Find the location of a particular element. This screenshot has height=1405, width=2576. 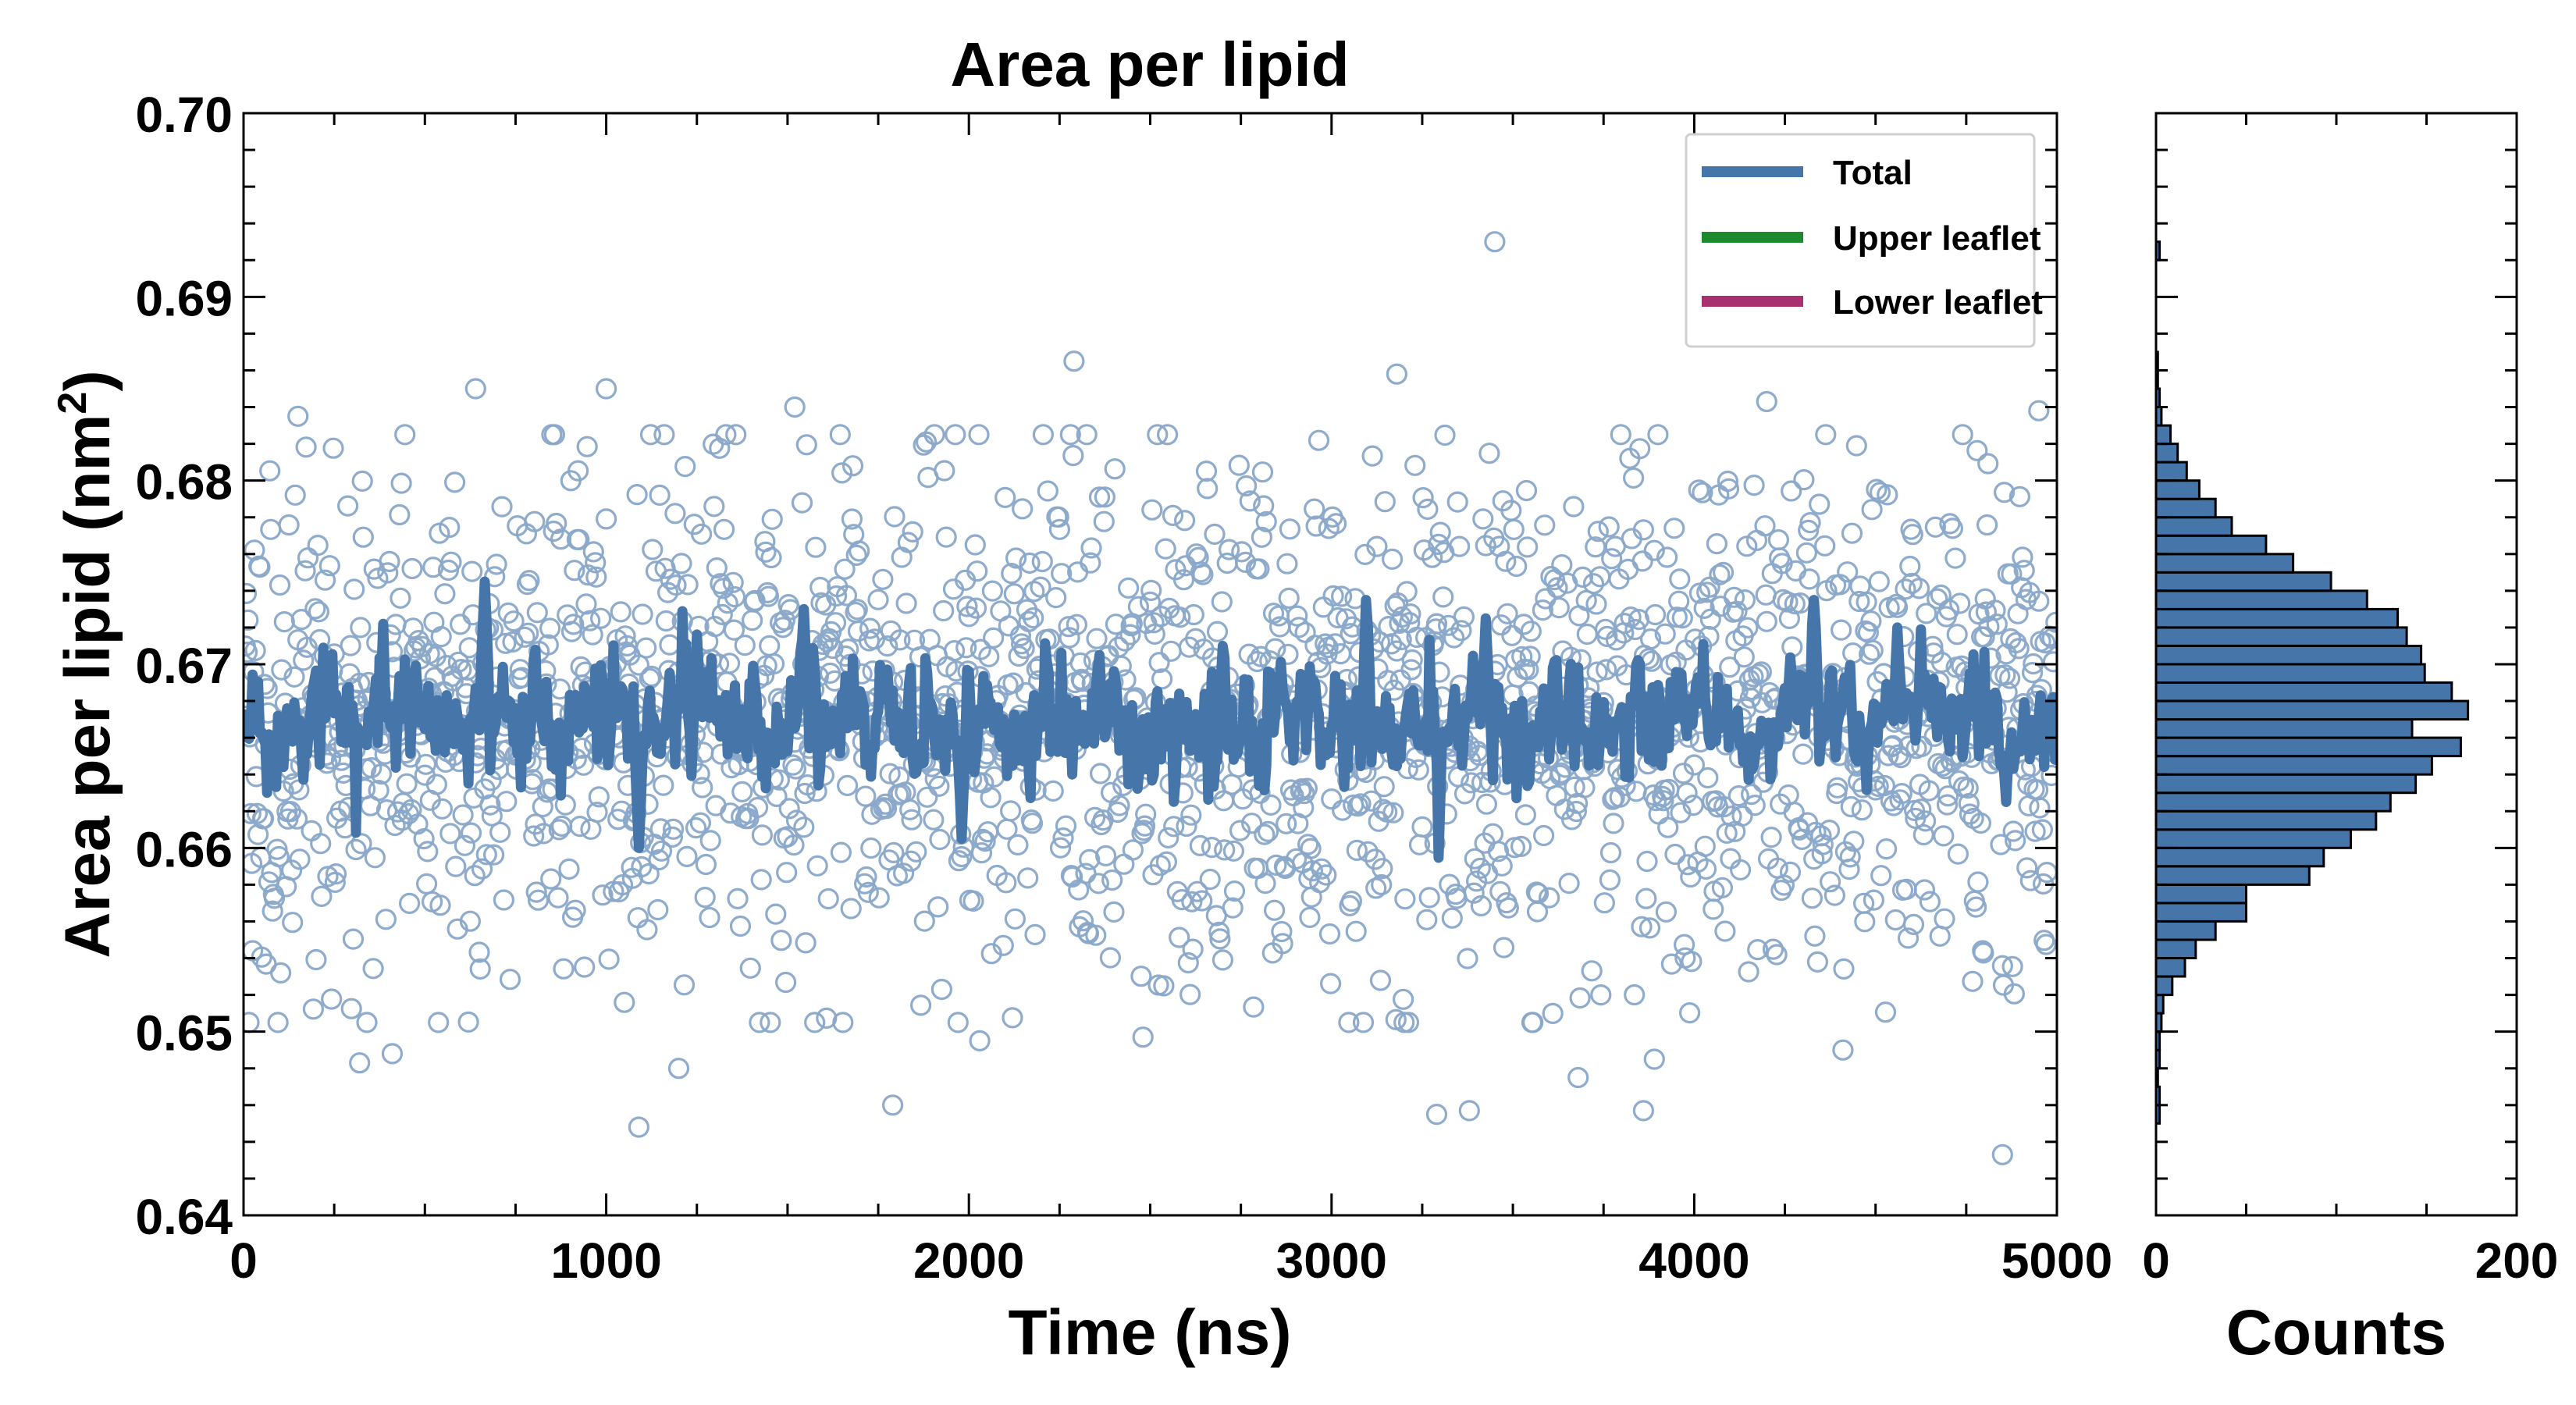

y-tick-label: 0.64 is located at coordinates (184, 1217).